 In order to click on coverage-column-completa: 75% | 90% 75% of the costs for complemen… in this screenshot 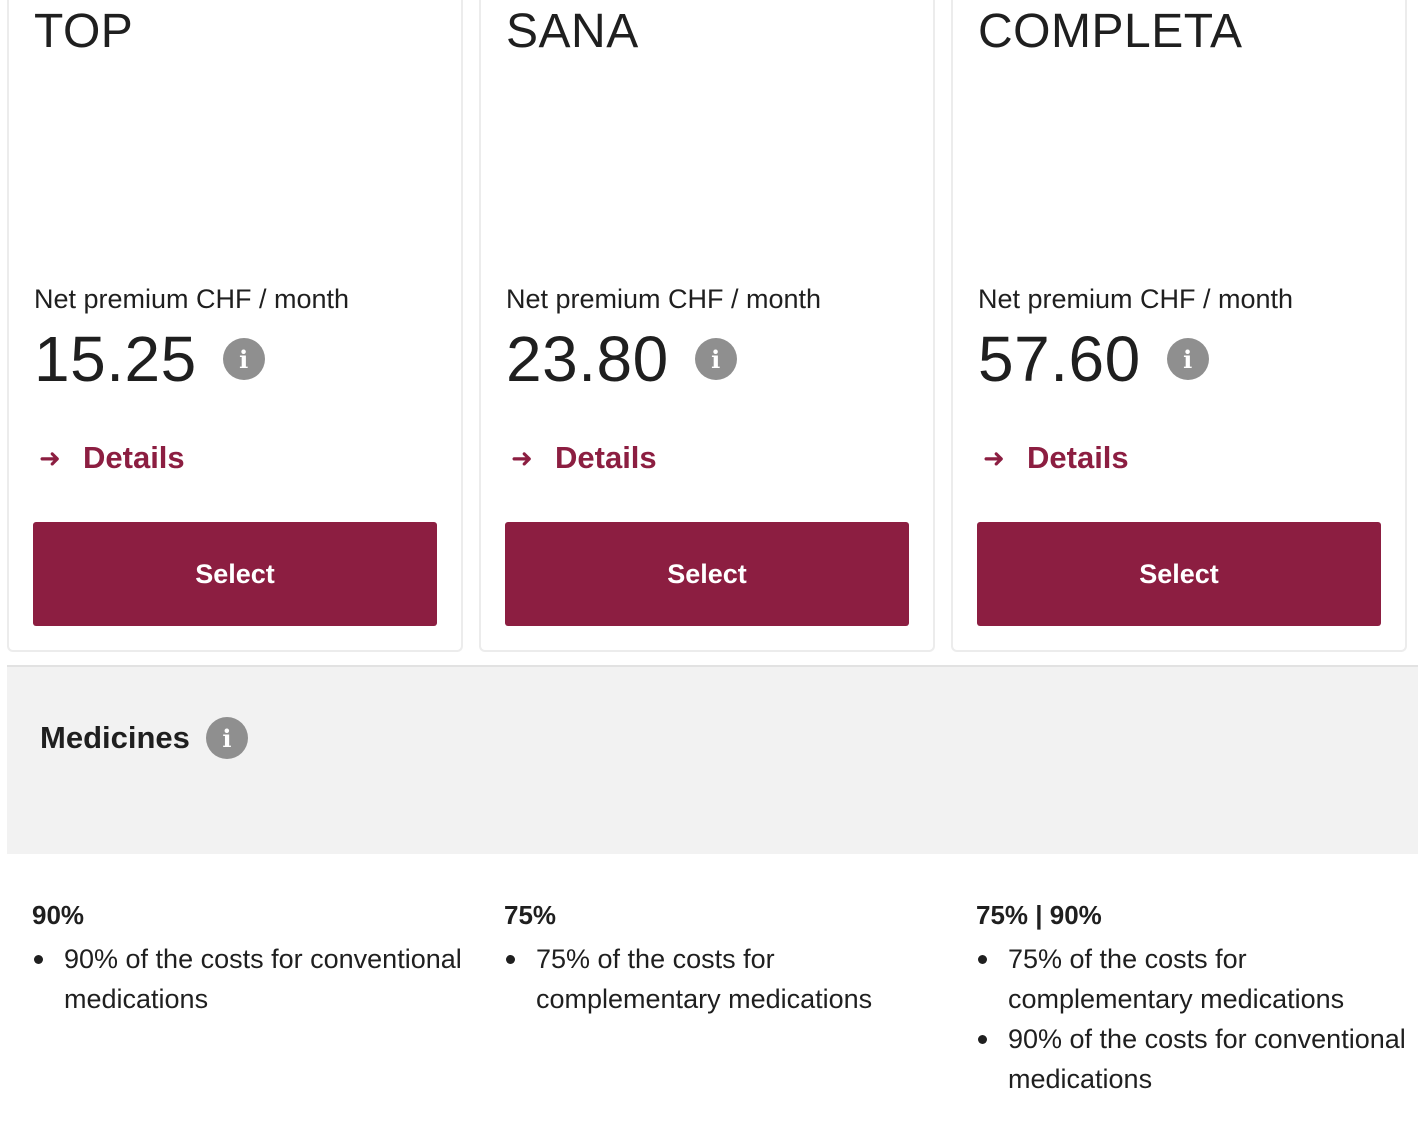, I will do `click(1196, 999)`.